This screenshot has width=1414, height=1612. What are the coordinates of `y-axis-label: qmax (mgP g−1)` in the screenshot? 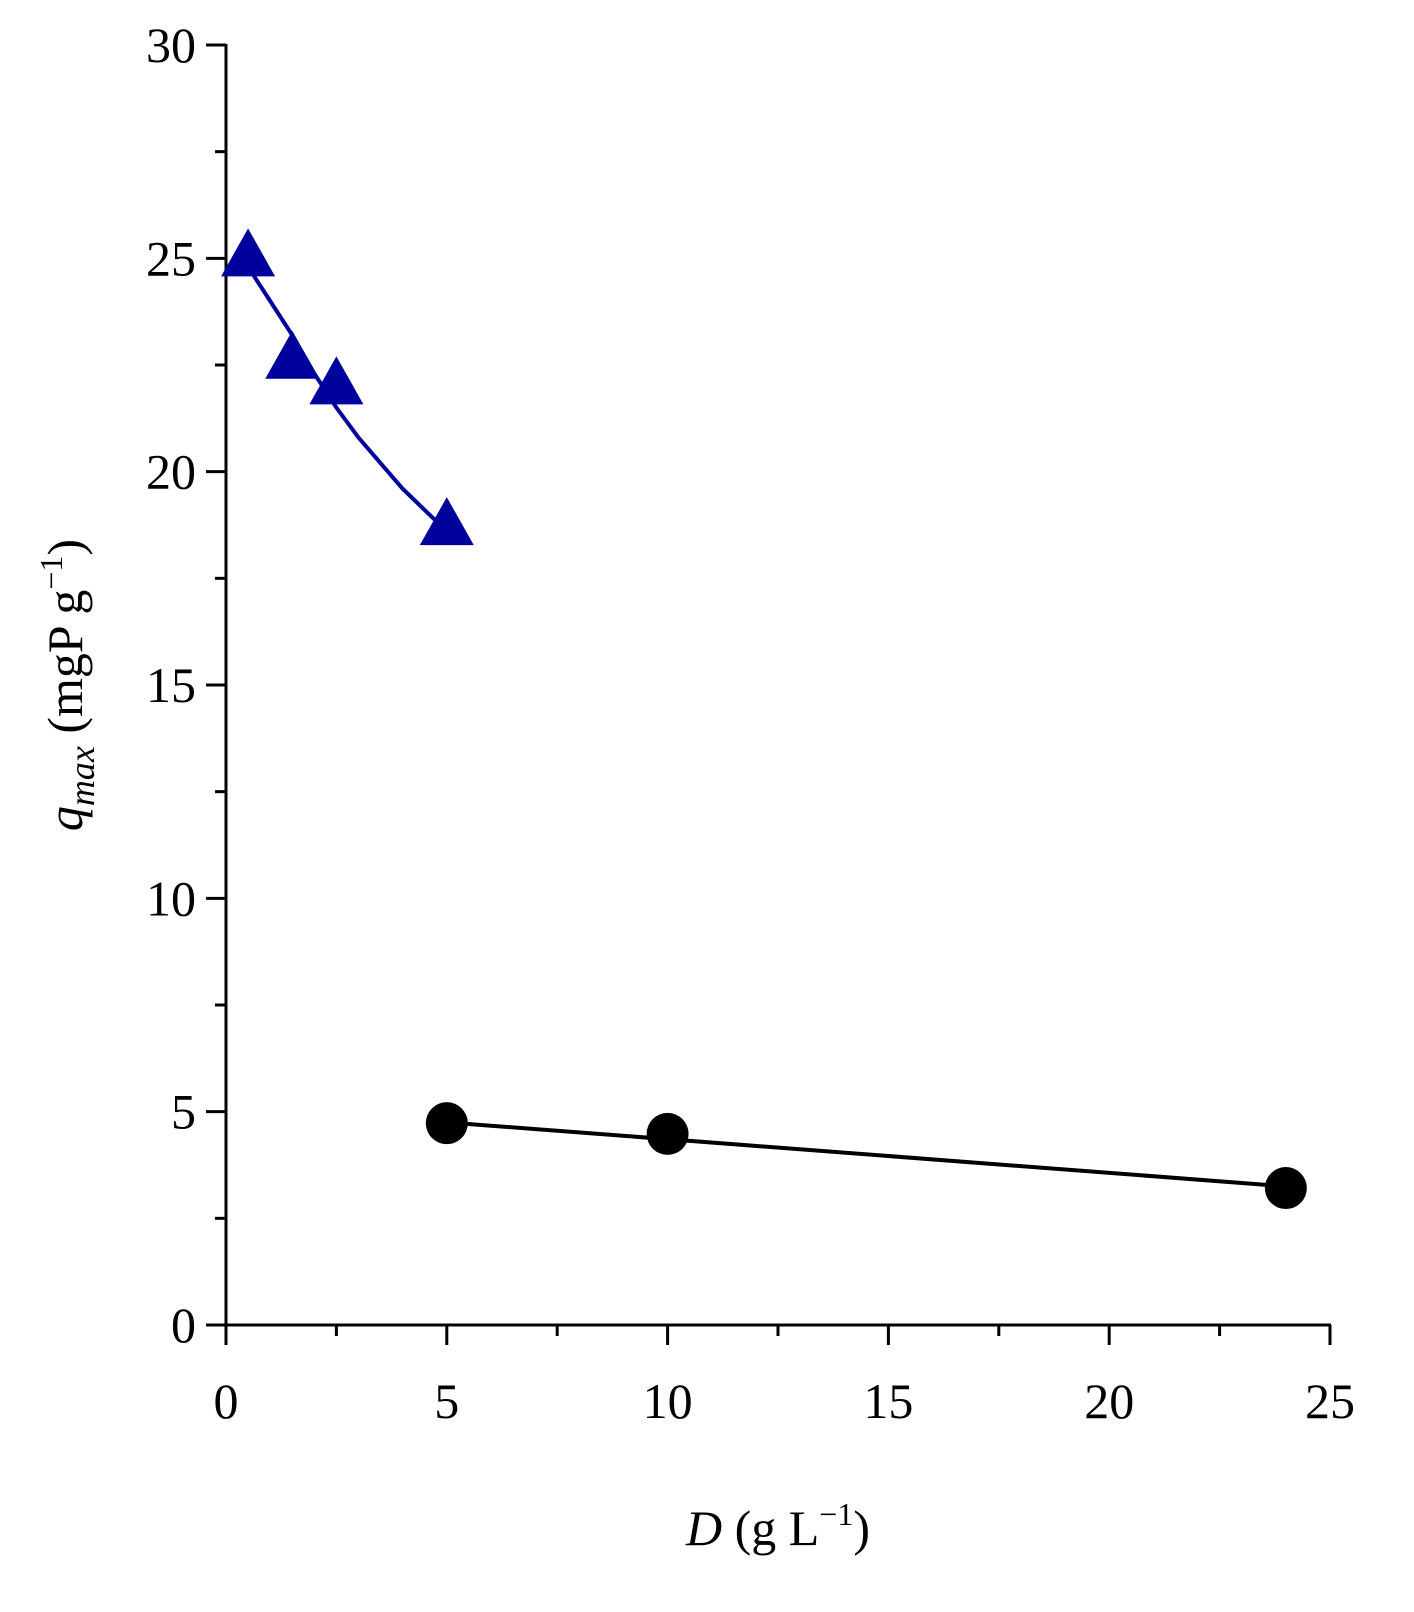 It's located at (67, 685).